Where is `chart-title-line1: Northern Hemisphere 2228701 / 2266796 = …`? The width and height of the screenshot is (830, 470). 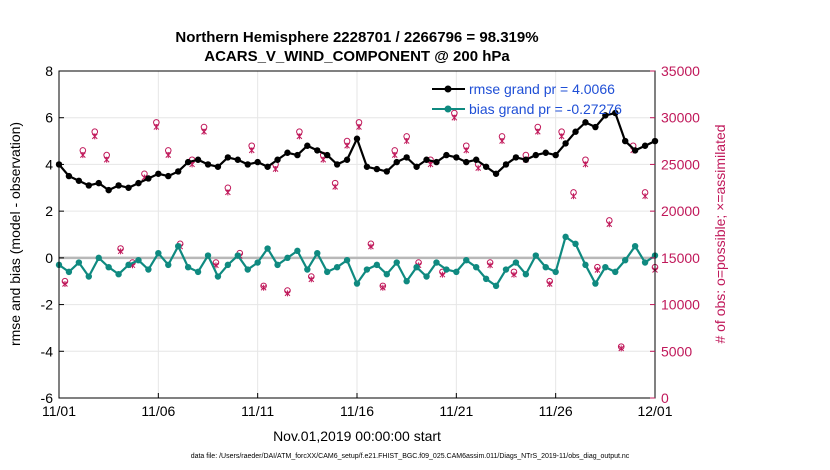
chart-title-line1: Northern Hemisphere 2228701 / 2266796 = … is located at coordinates (356, 37).